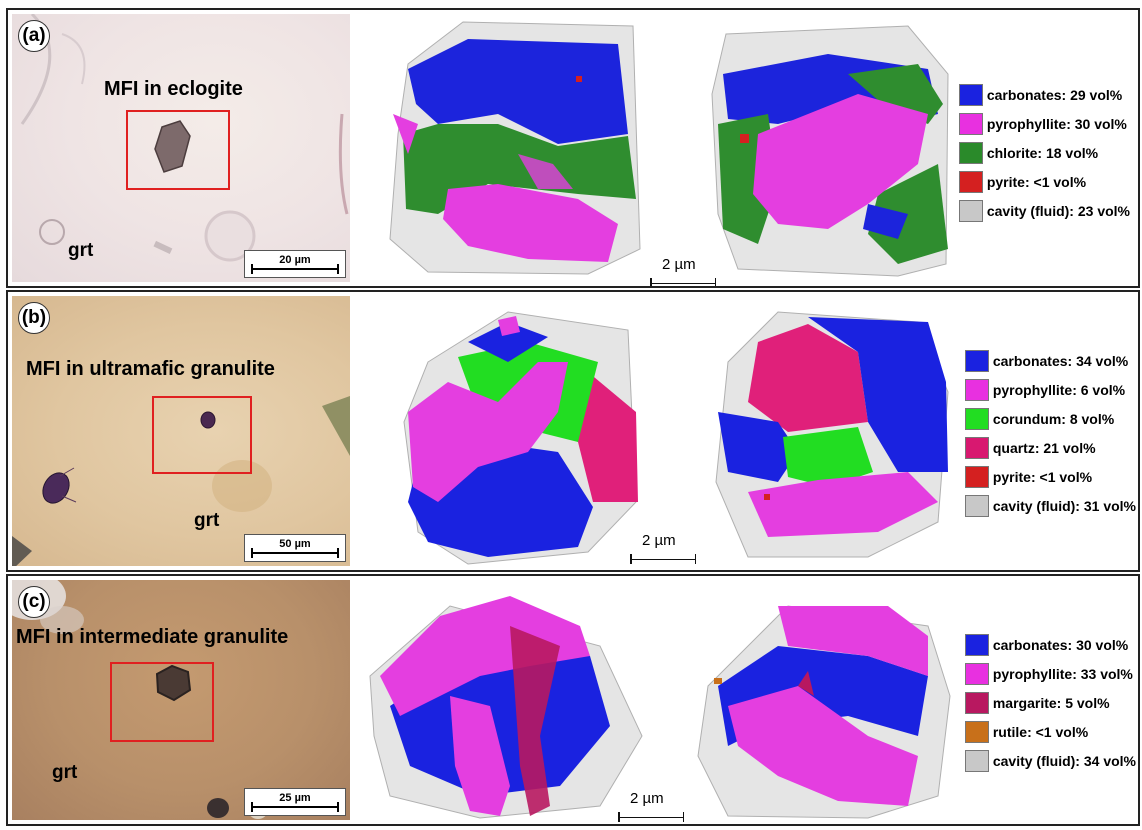 The width and height of the screenshot is (1142, 830). What do you see at coordinates (1050, 505) in the screenshot?
I see `legend-item-cavity: cavity (fluid): 31 vol%` at bounding box center [1050, 505].